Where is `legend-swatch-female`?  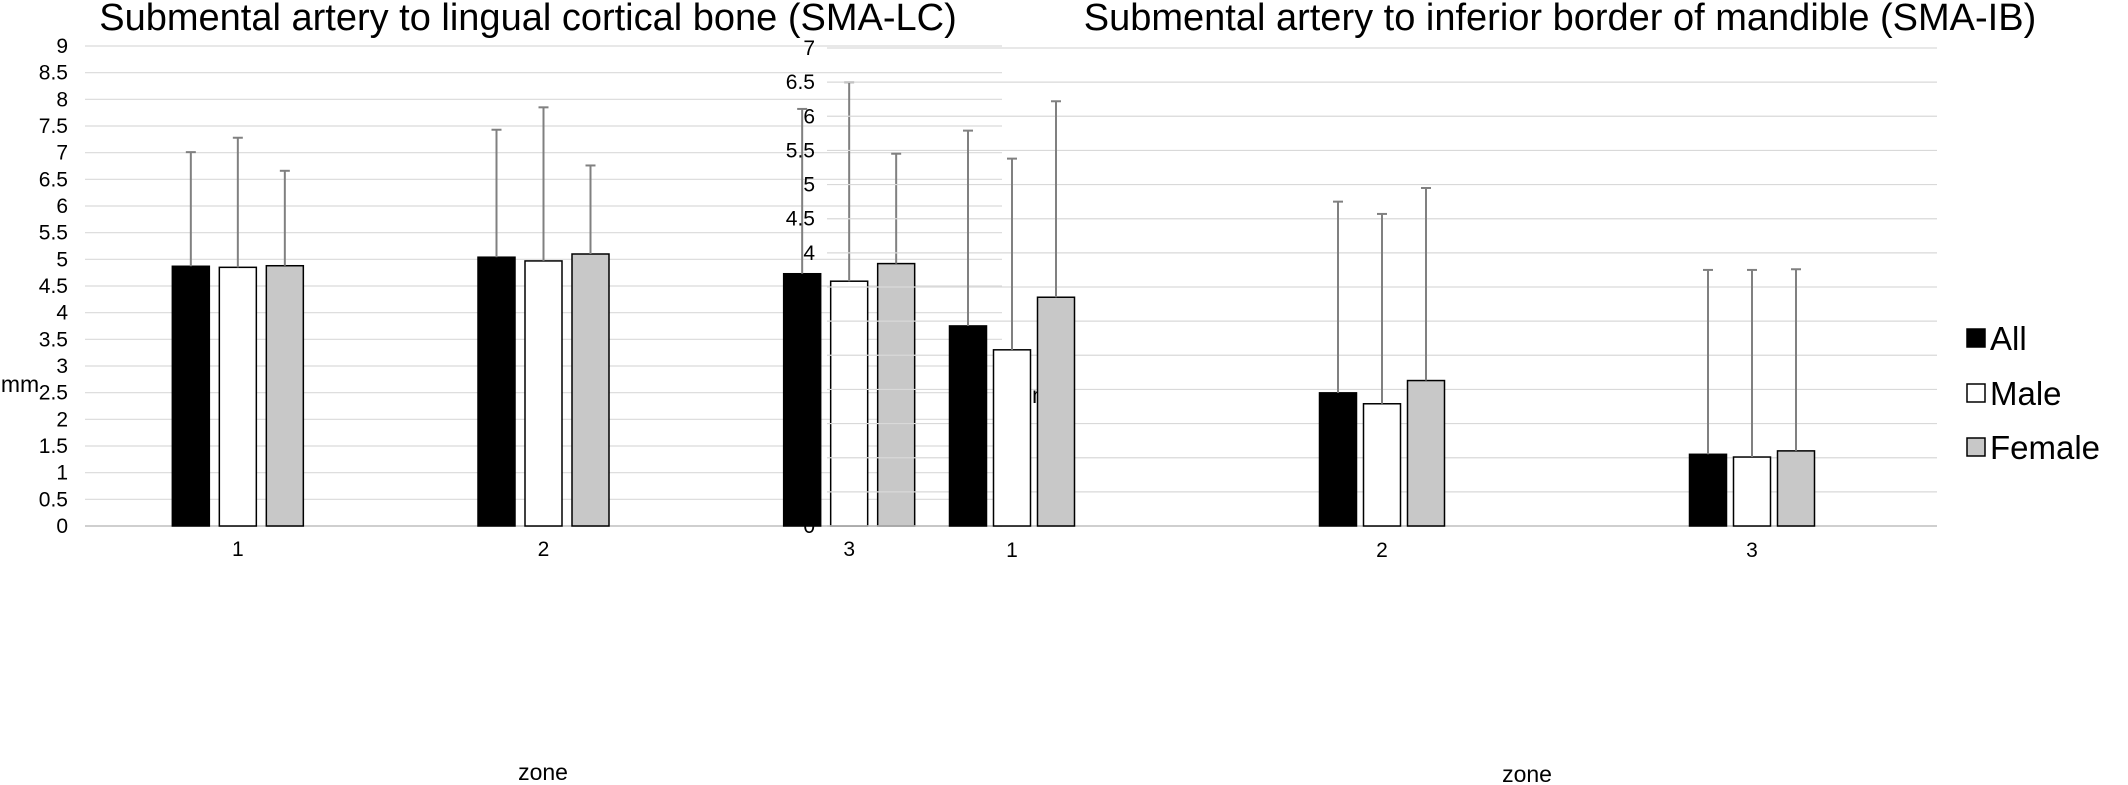 legend-swatch-female is located at coordinates (1976, 447).